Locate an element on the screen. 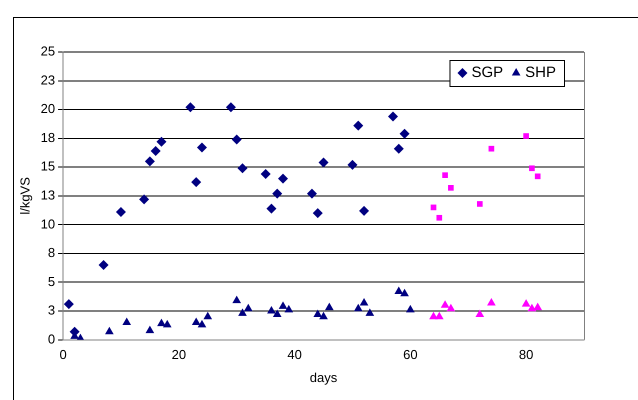 The image size is (638, 400). y-tick-label: 10 is located at coordinates (48, 224).